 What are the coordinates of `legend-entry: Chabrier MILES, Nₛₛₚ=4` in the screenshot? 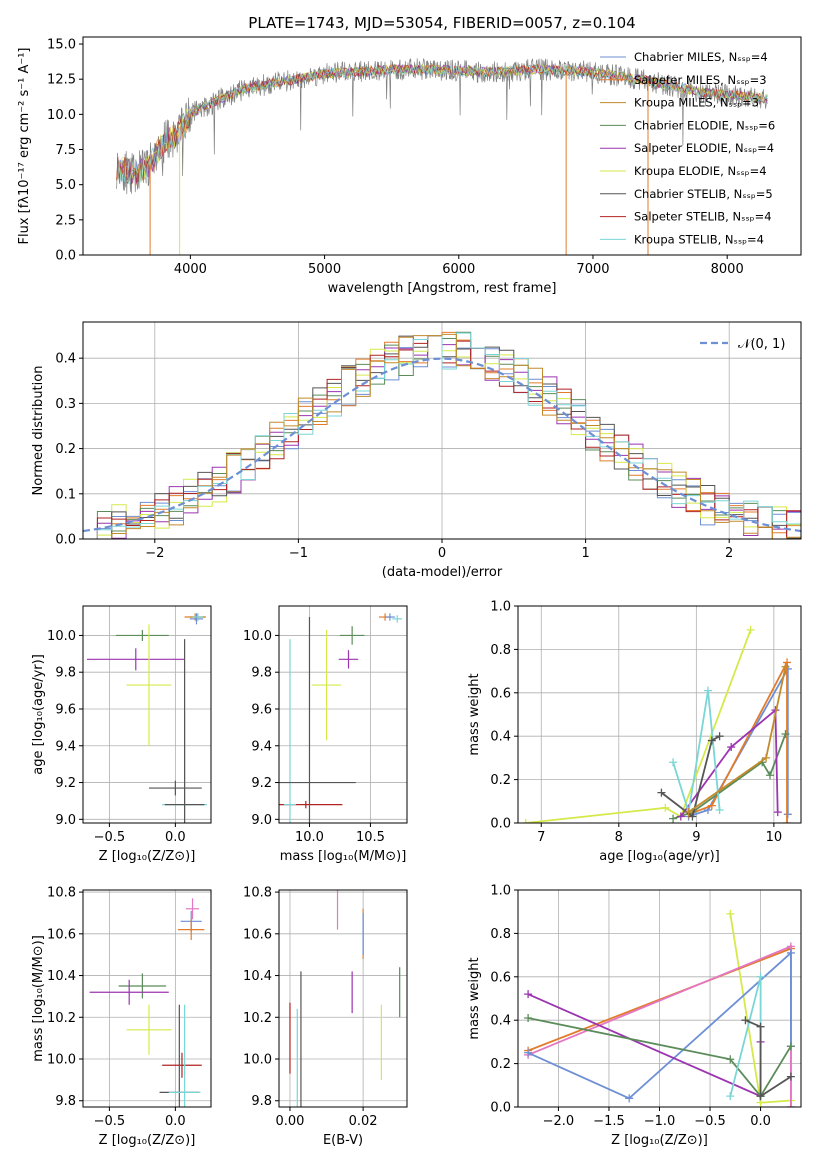 It's located at (701, 57).